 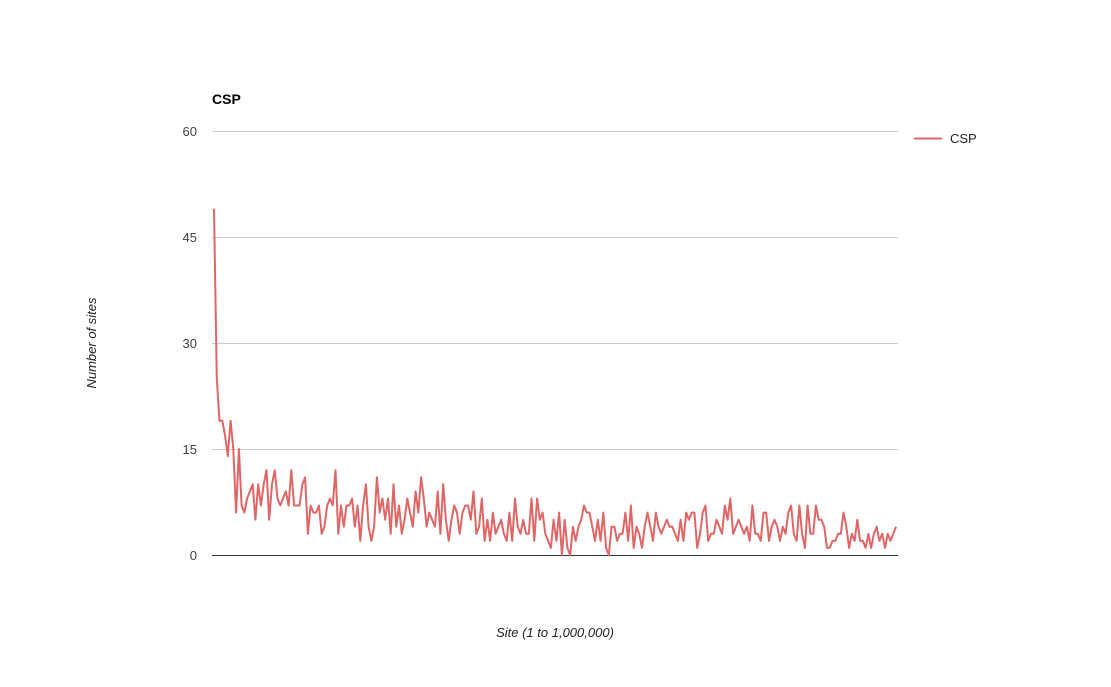 What do you see at coordinates (963, 138) in the screenshot?
I see `legend-label-csp: CSP` at bounding box center [963, 138].